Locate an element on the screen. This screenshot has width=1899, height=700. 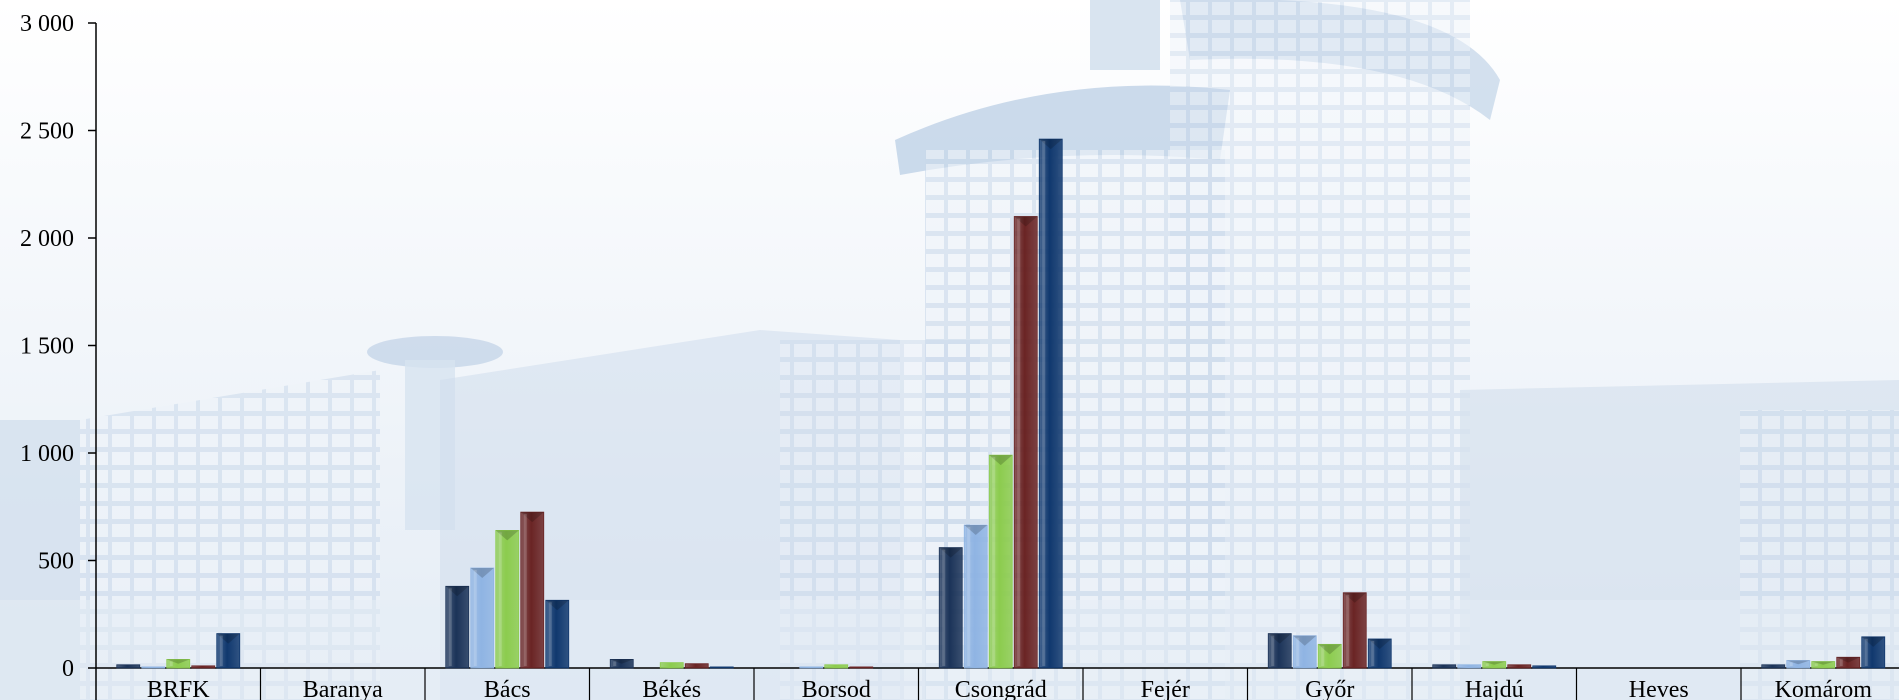
category-label: Bács is located at coordinates (507, 688).